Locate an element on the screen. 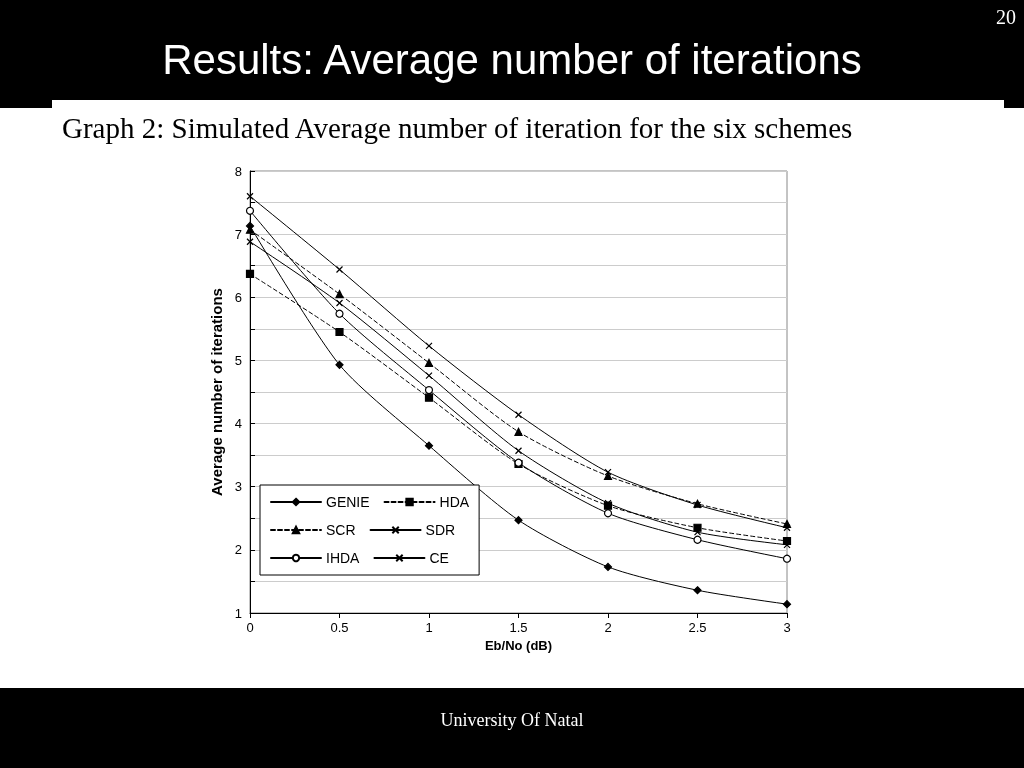  y-axis-title: Average number of iterations is located at coordinates (216, 392).